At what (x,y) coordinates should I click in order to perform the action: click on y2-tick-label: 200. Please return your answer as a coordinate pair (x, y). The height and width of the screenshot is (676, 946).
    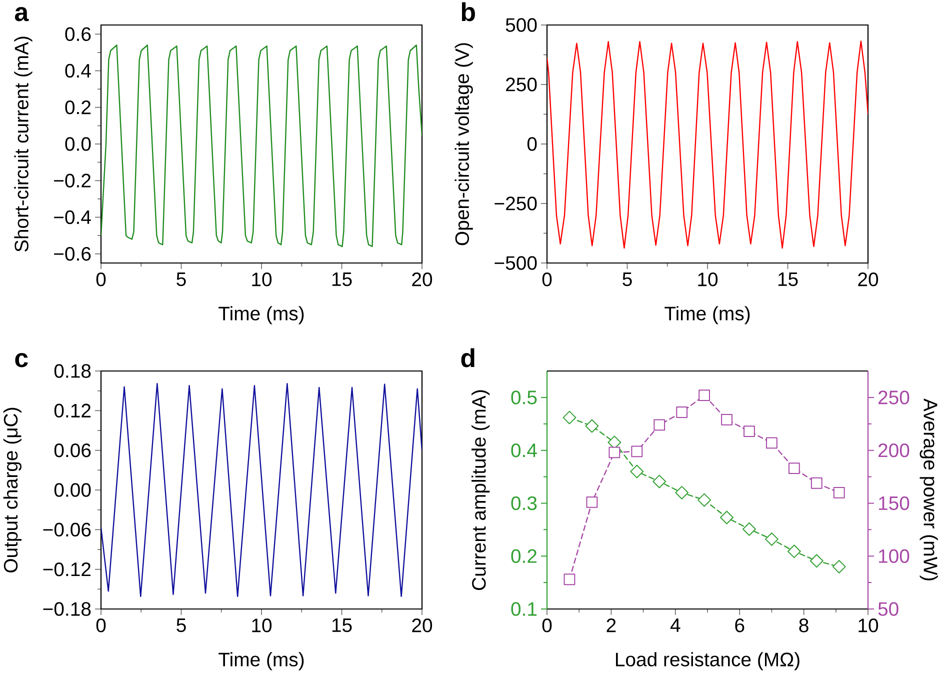
    Looking at the image, I should click on (894, 450).